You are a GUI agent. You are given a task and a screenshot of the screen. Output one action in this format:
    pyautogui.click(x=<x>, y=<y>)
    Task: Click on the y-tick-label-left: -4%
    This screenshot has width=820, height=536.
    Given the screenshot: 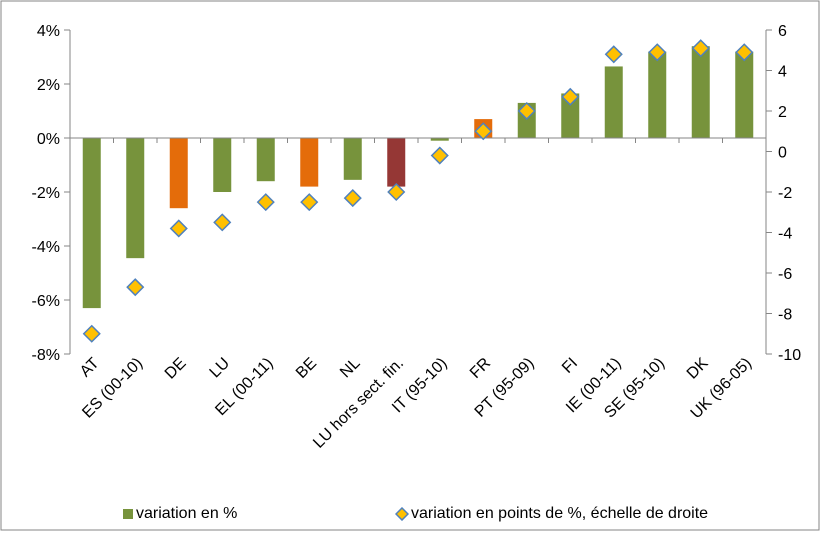 What is the action you would take?
    pyautogui.click(x=46, y=247)
    